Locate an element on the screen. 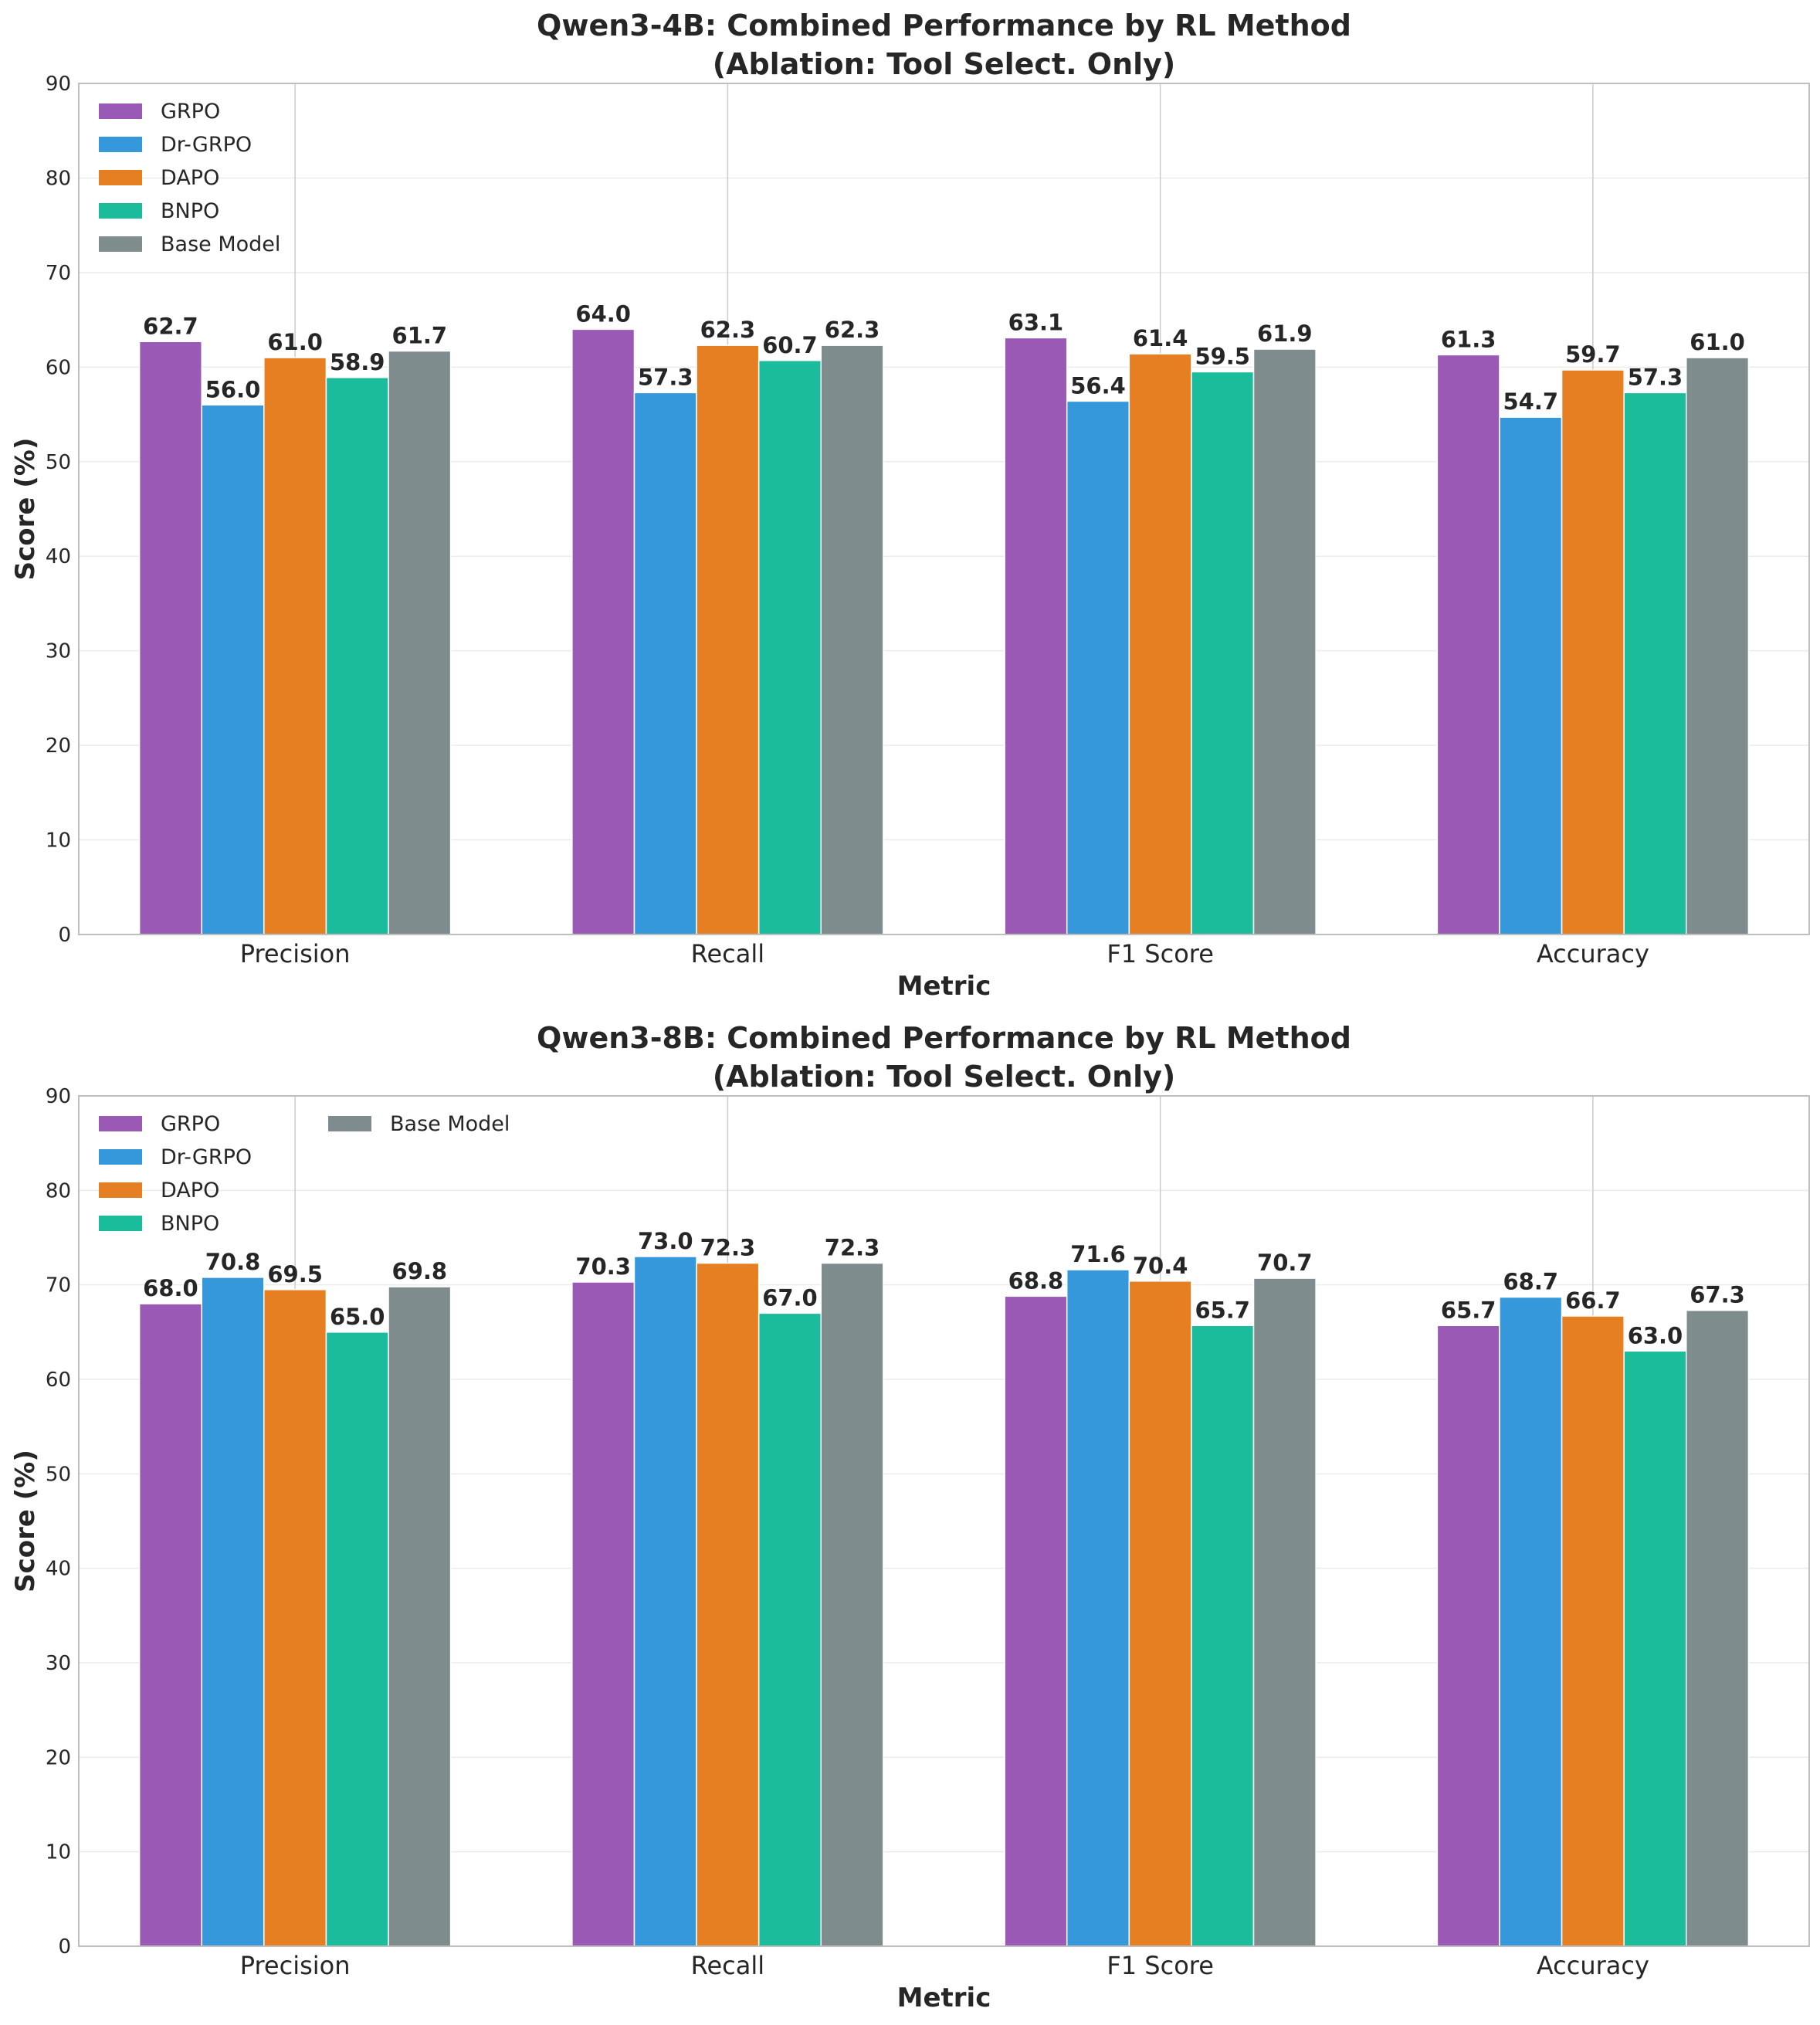  data-label: 63.0 is located at coordinates (1655, 1335).